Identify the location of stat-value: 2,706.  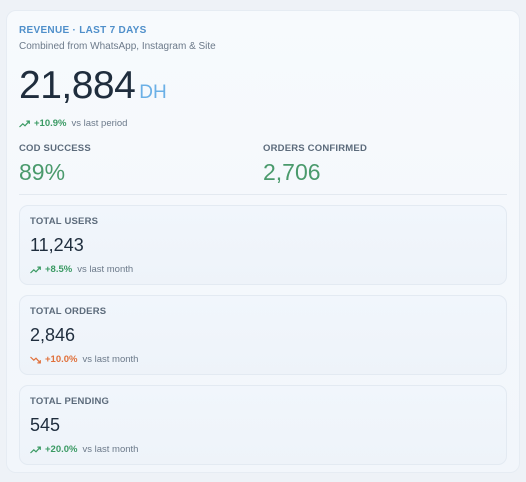
(292, 172).